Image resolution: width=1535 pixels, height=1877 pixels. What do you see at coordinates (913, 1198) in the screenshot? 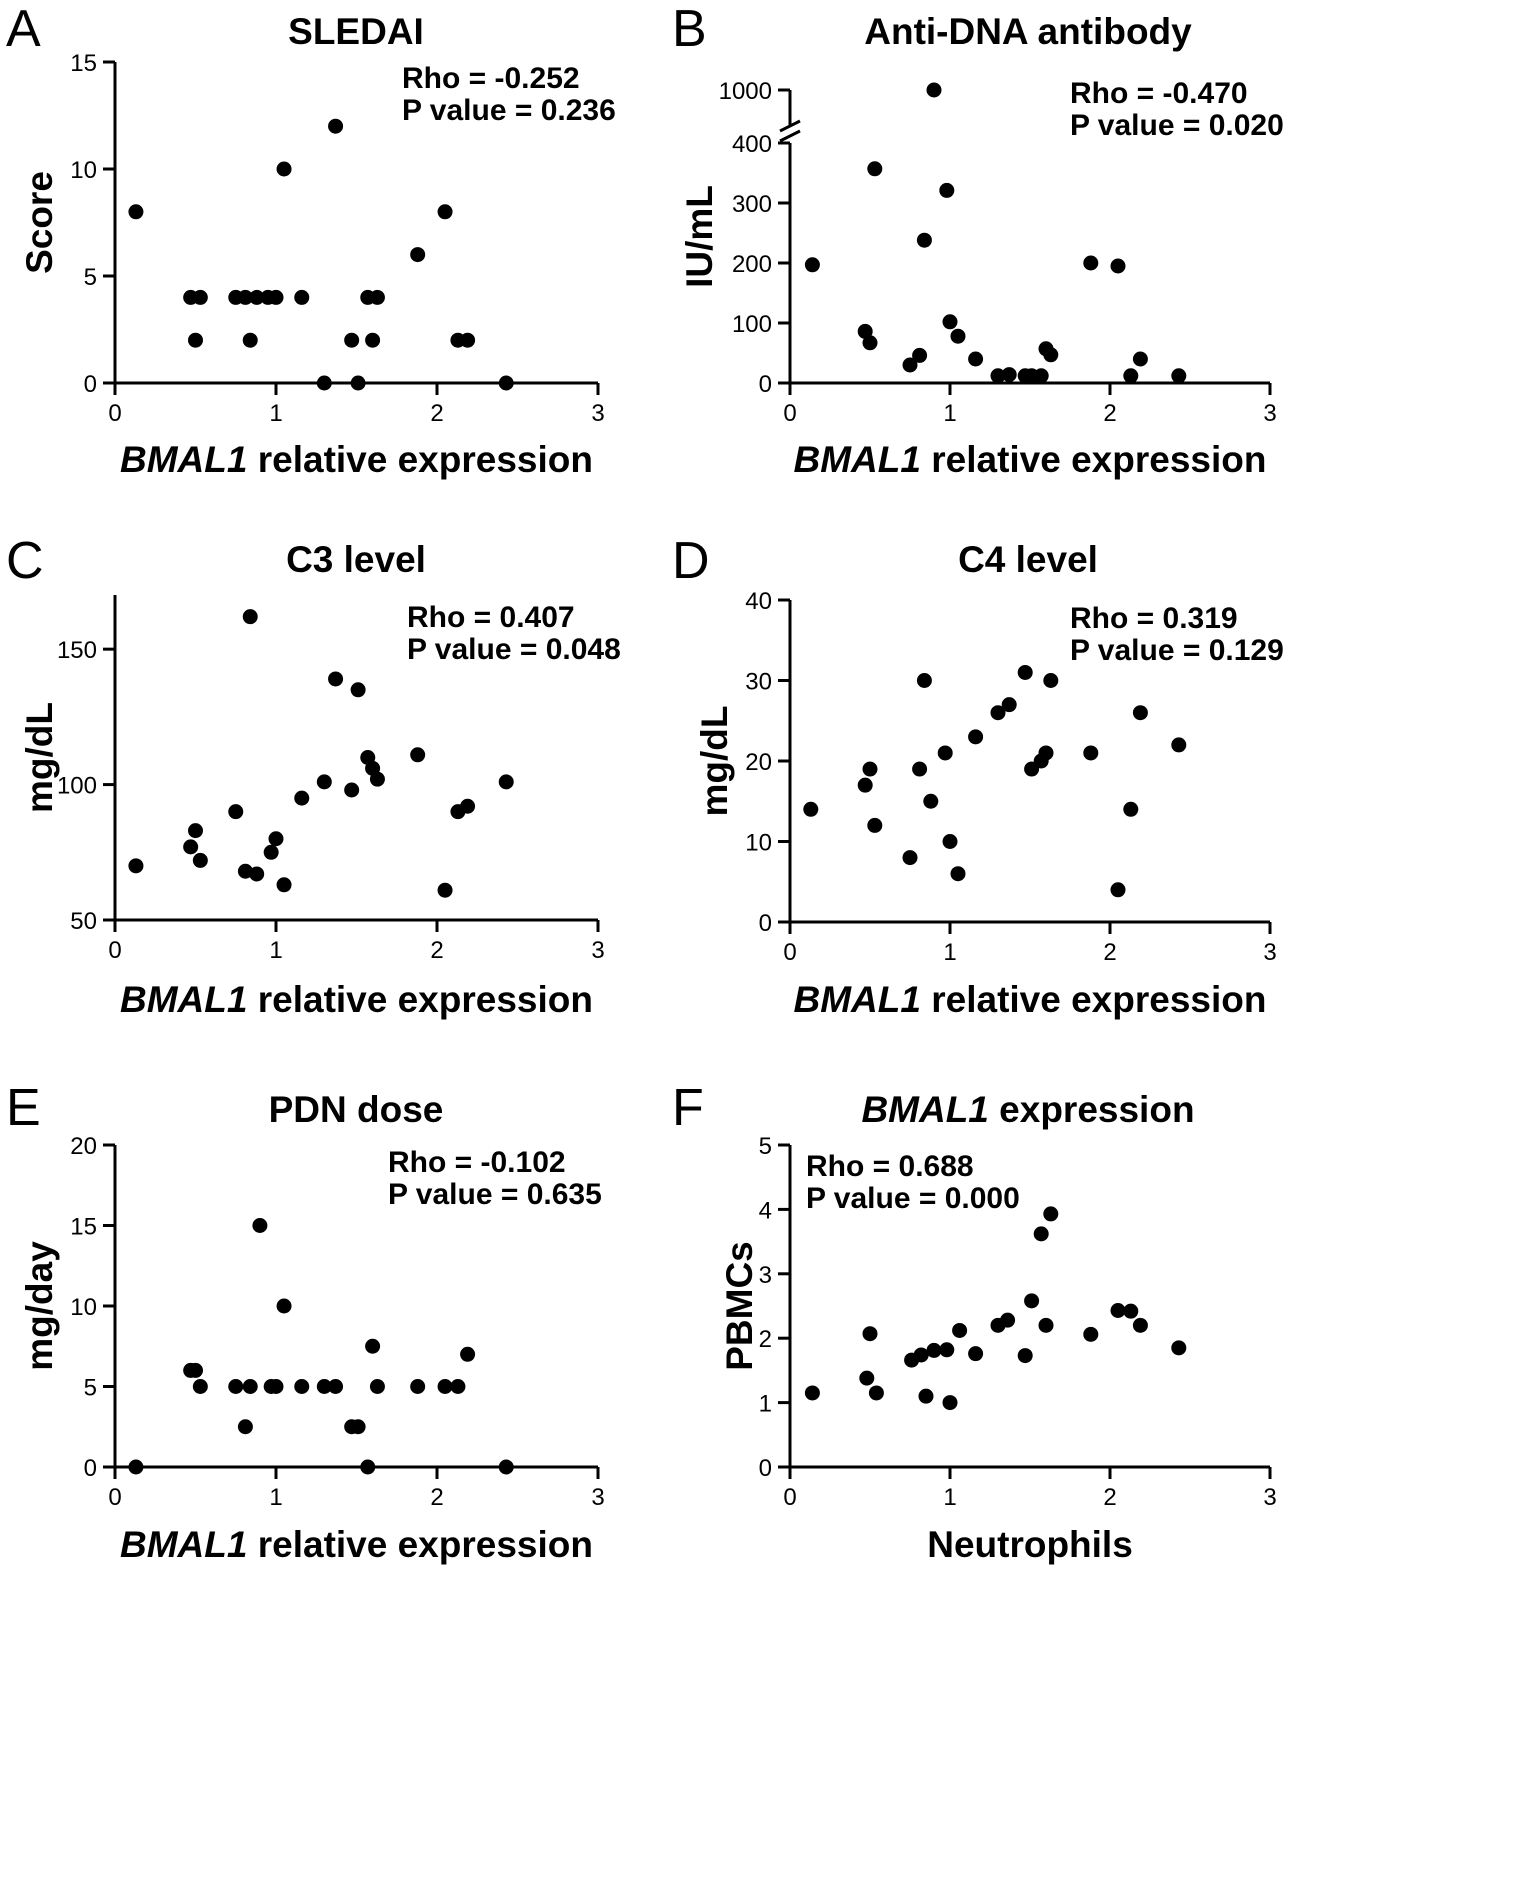
I see `p-value-annotation: P value = 0.000` at bounding box center [913, 1198].